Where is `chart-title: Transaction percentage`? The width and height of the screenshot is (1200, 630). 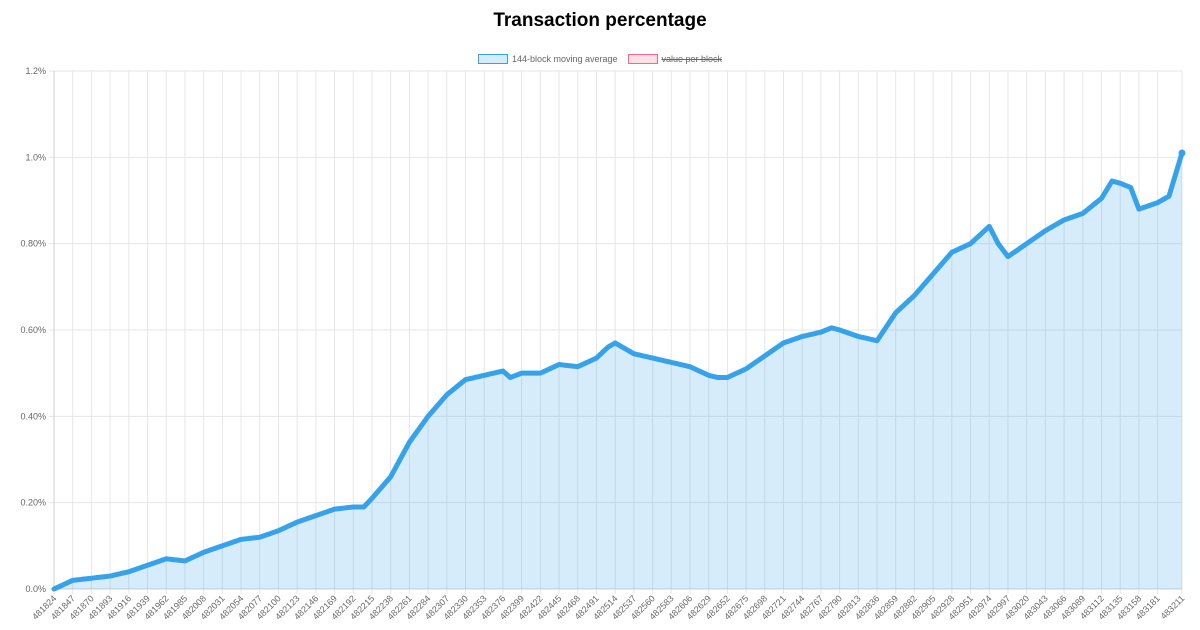
chart-title: Transaction percentage is located at coordinates (600, 20).